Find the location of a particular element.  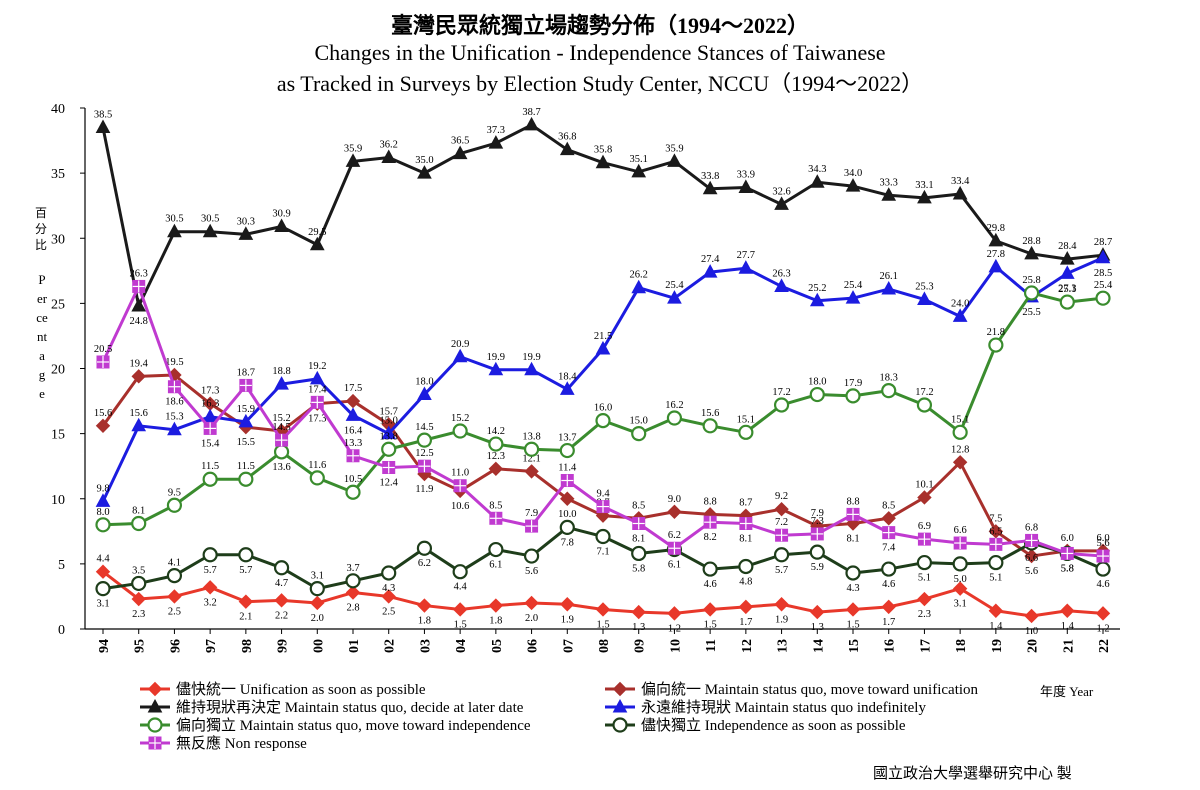

data-label: 10.5 is located at coordinates (353, 479).